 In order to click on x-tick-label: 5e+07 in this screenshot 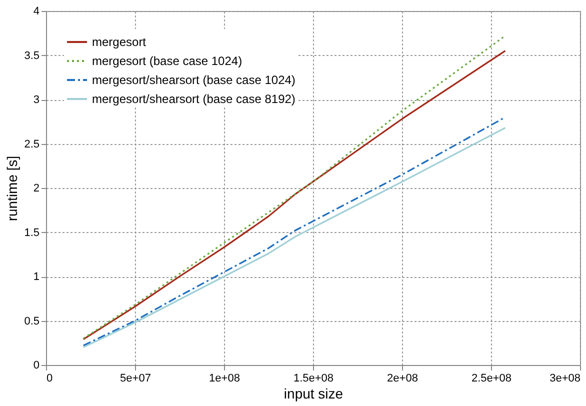, I will do `click(135, 378)`.